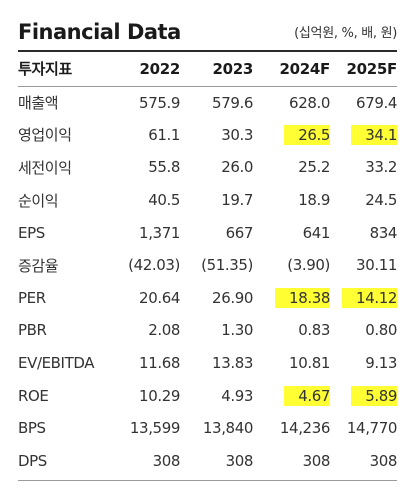 Image resolution: width=409 pixels, height=492 pixels. I want to click on table-cell: 26.5, so click(291, 135).